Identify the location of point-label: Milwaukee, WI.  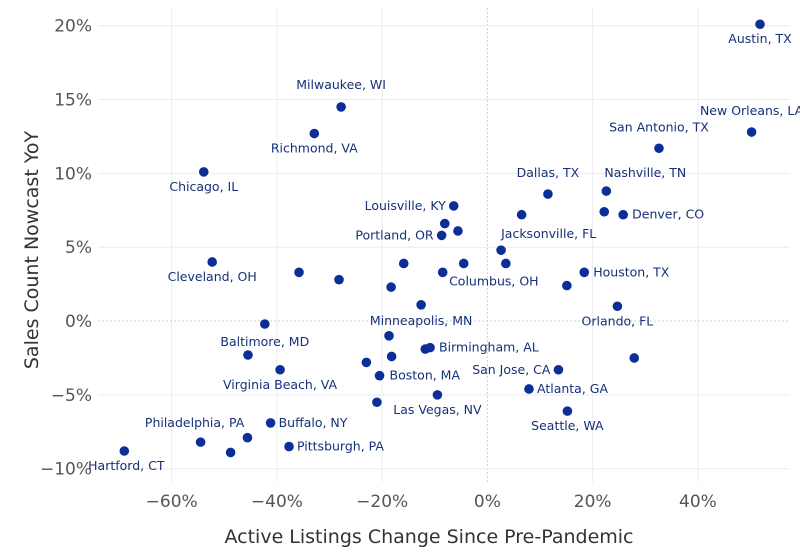
(341, 84).